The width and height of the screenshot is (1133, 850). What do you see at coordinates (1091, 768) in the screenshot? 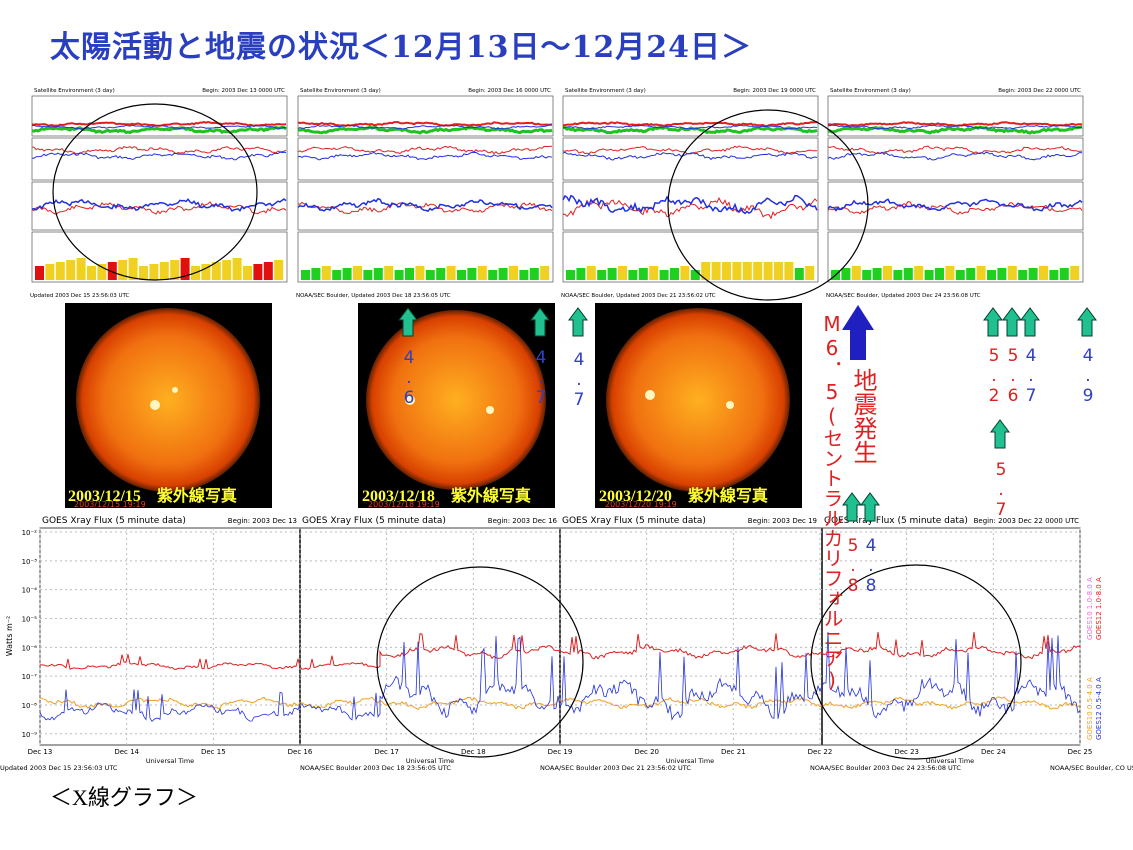
I see `xray-footer: NOAA/SEC Boulder, CO USA` at bounding box center [1091, 768].